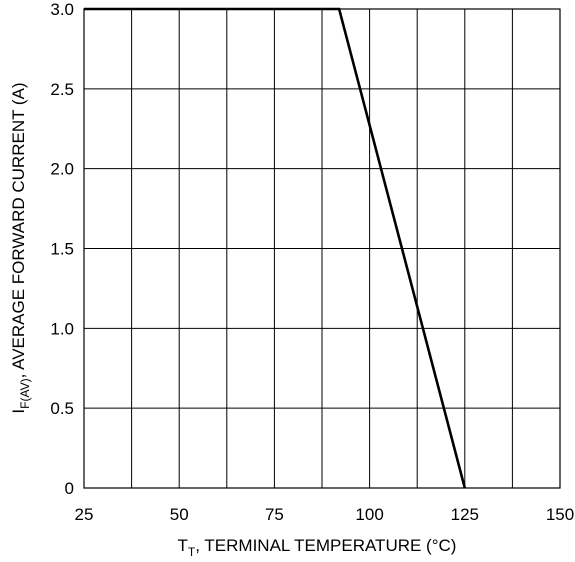 Image resolution: width=575 pixels, height=562 pixels. Describe the element at coordinates (325, 514) in the screenshot. I see `x-tick-labels: 25 50 75 100 125 150` at that location.